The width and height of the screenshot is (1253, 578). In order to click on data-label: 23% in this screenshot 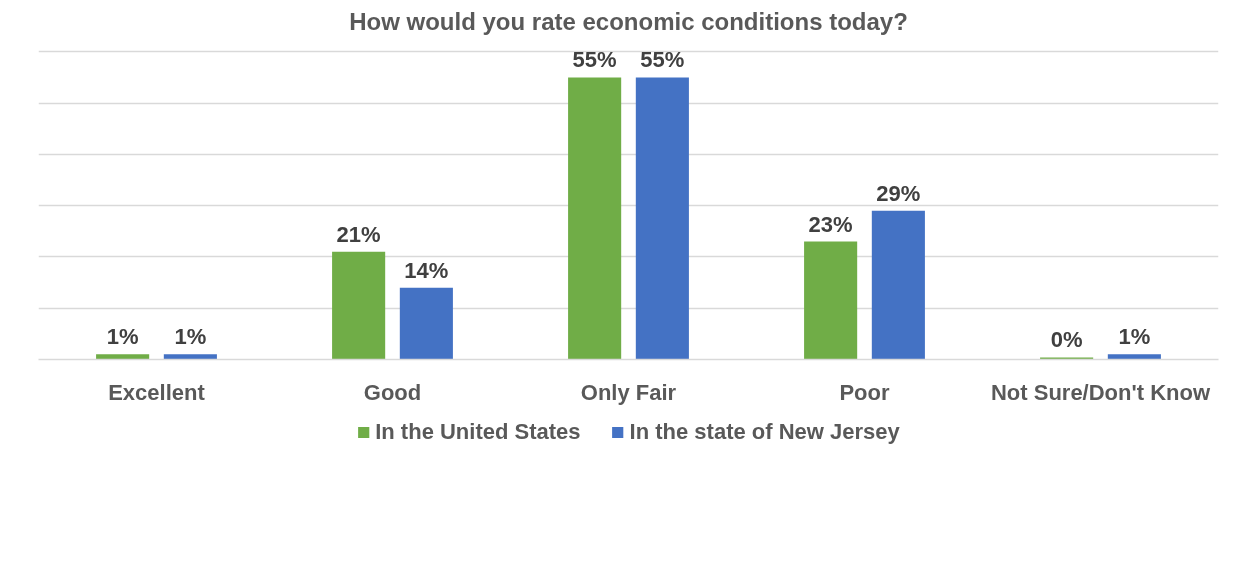, I will do `click(830, 224)`.